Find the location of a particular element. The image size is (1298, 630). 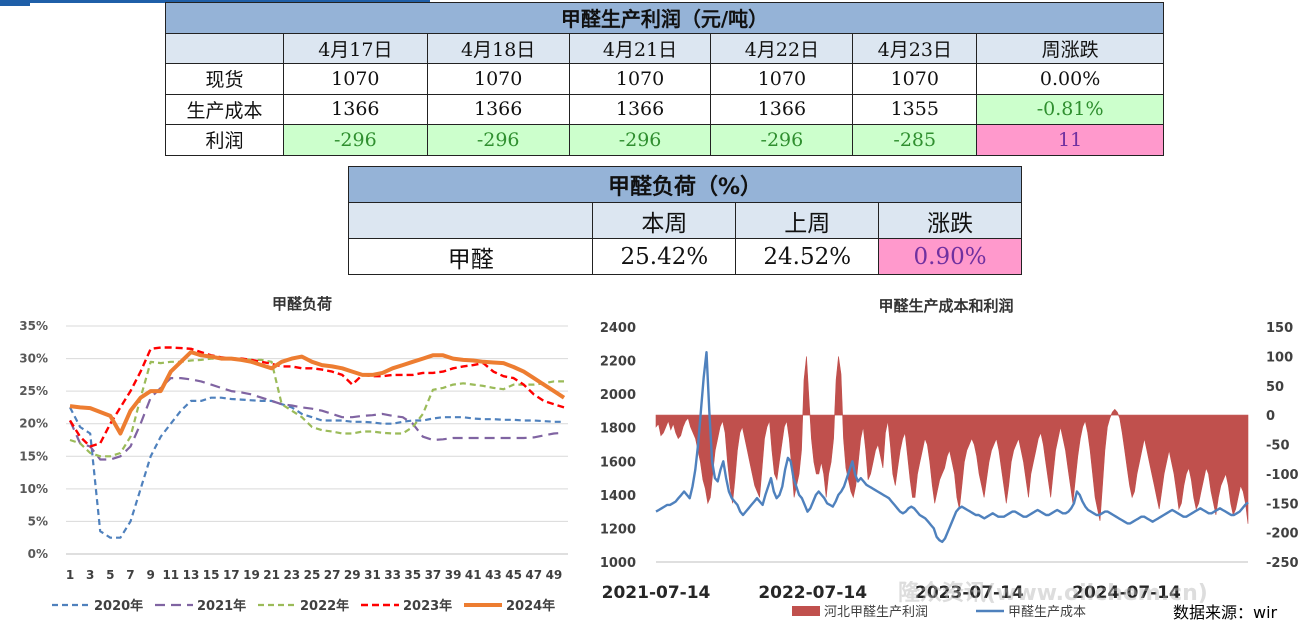

watermark: 隆众资讯(www.oilchem.cn) is located at coordinates (1053, 593).